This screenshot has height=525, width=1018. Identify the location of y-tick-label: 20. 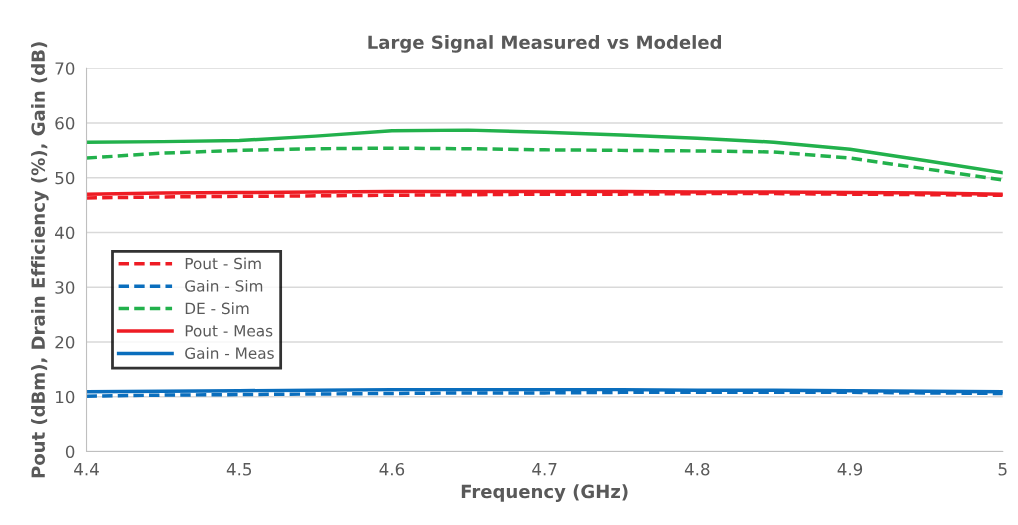
(65, 342).